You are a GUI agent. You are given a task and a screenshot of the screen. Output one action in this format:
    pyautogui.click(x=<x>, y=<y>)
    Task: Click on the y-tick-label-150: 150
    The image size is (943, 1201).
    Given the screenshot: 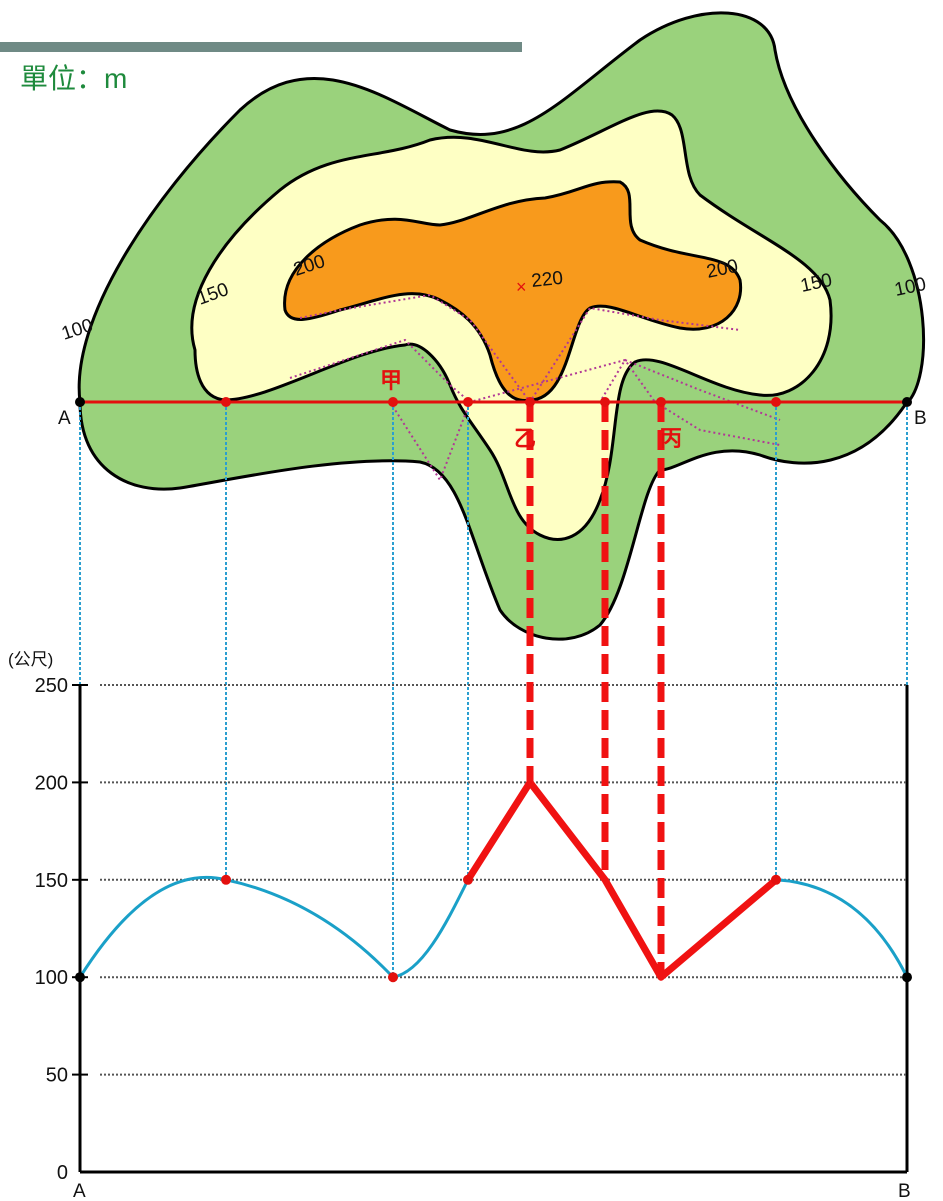 What is the action you would take?
    pyautogui.click(x=51, y=881)
    